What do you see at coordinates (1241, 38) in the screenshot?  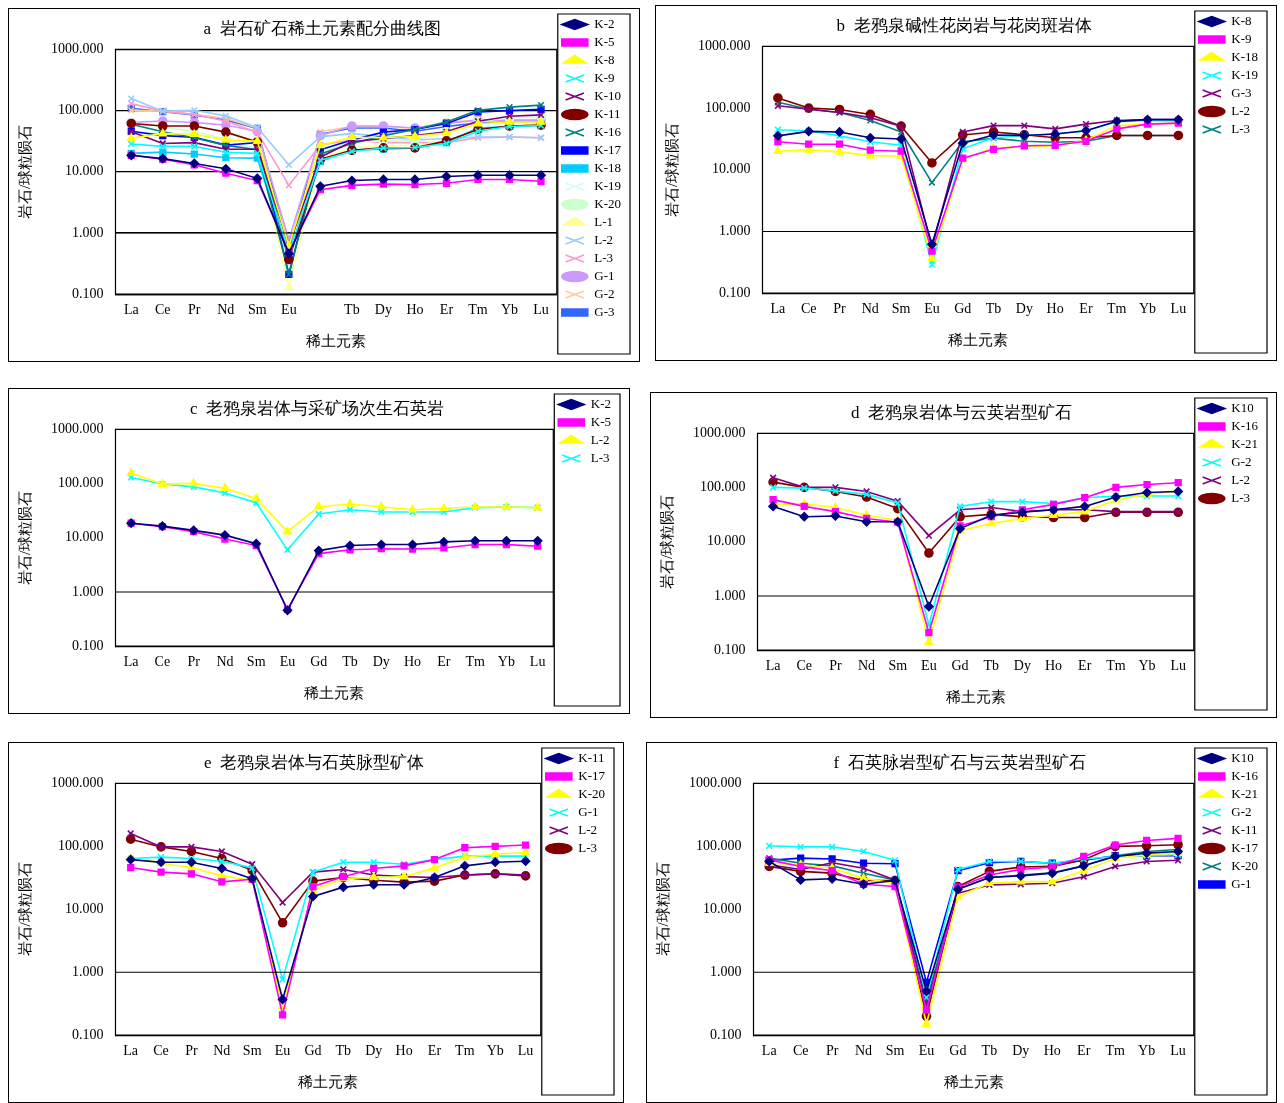 I see `legend-label: K-9` at bounding box center [1241, 38].